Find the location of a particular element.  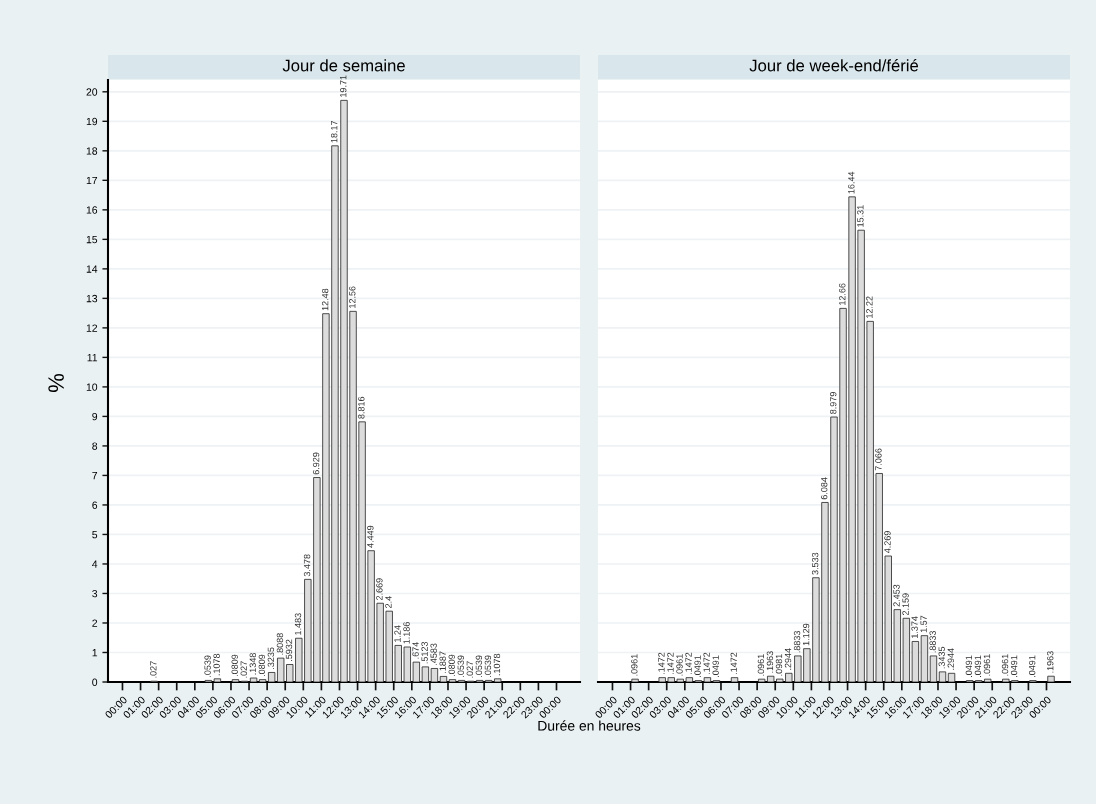

data-label: 2.159 is located at coordinates (905, 604).